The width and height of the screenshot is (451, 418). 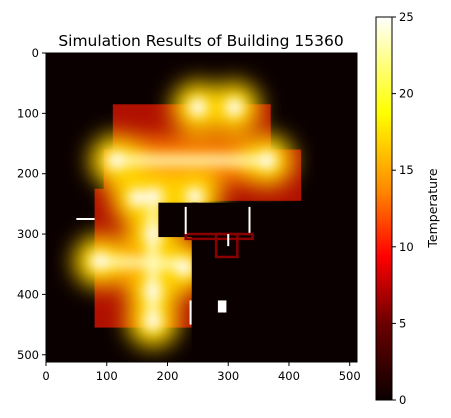 I want to click on colorbar-label: Temperature, so click(x=432, y=208).